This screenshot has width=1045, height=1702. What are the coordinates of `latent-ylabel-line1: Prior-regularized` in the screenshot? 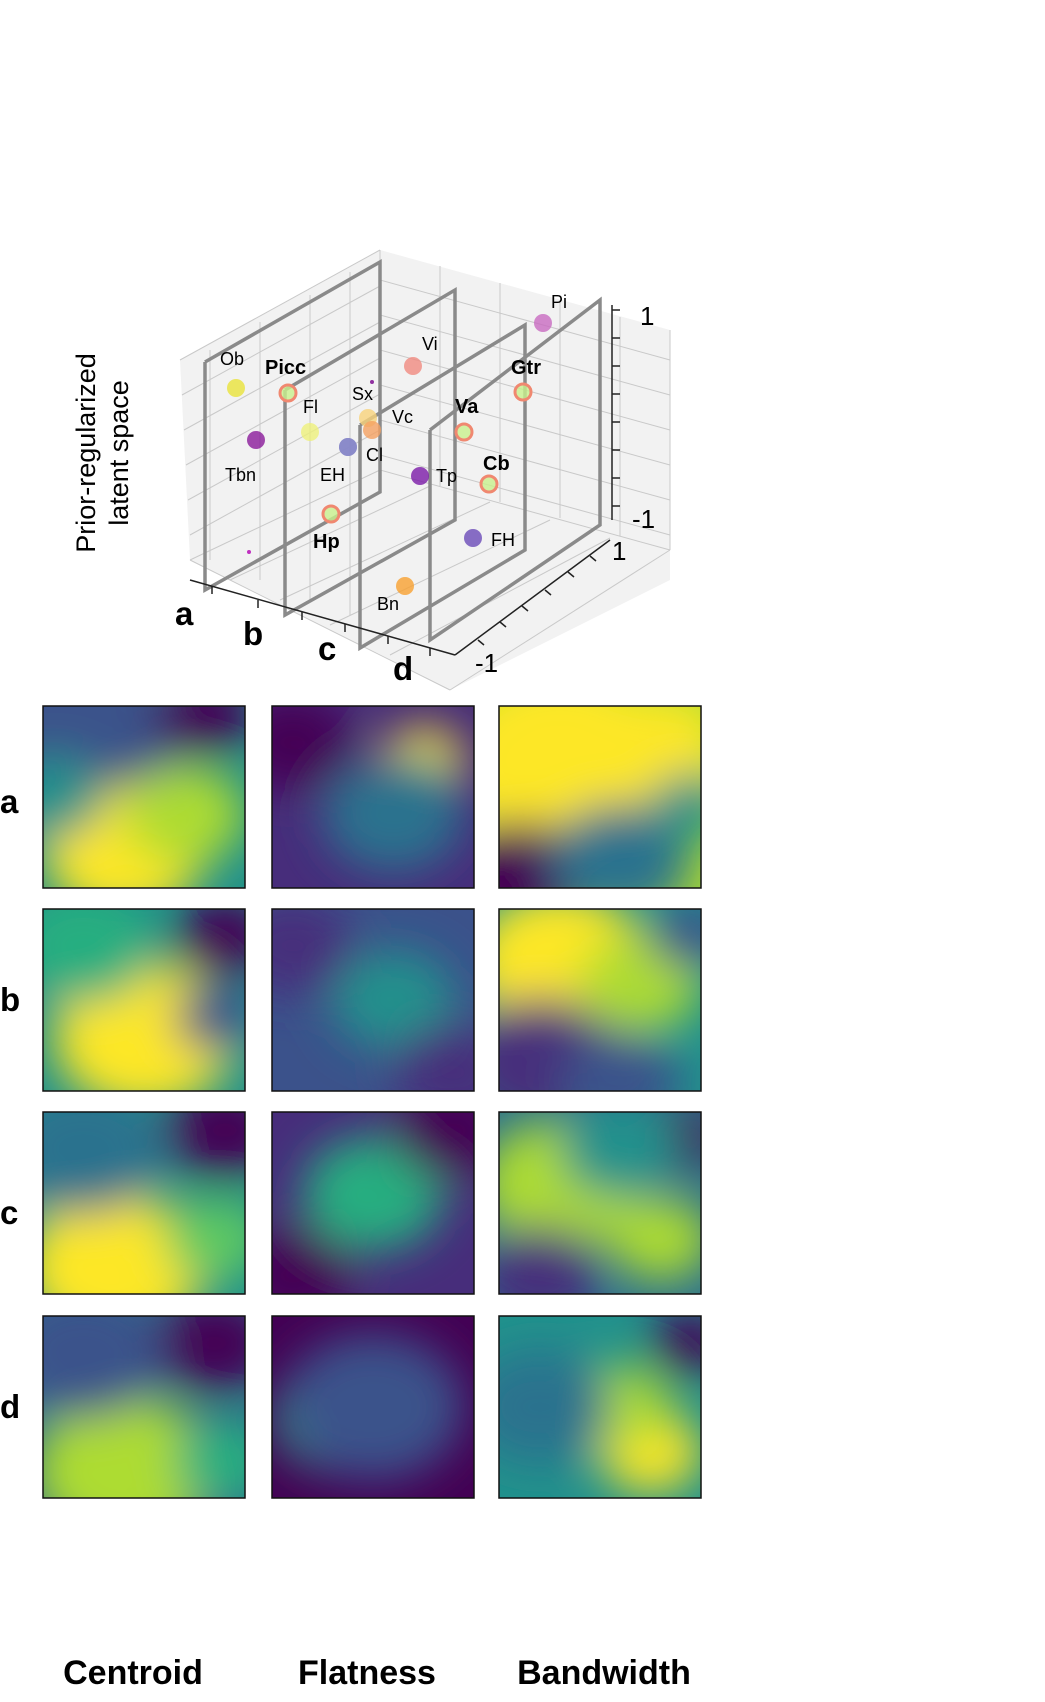 It's located at (86, 453).